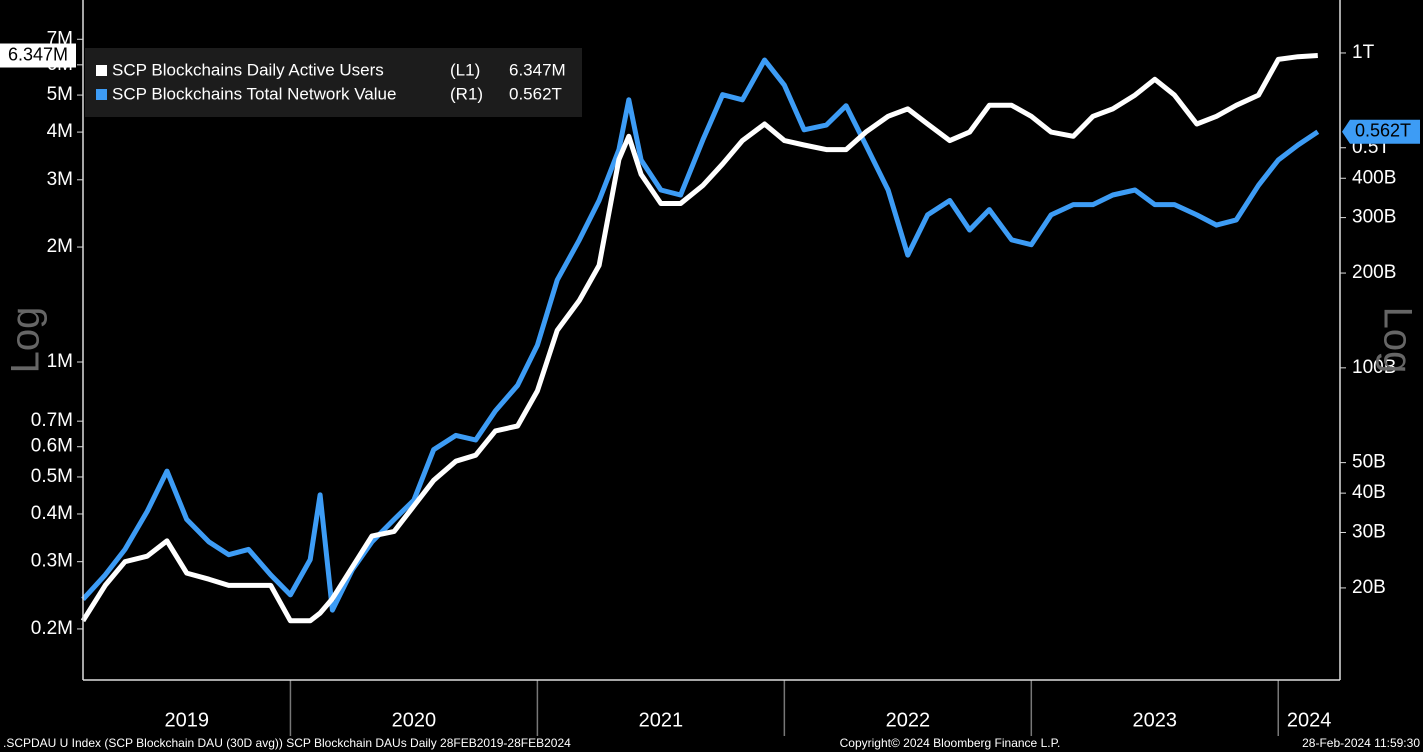 The width and height of the screenshot is (1423, 752). I want to click on y-tick-label: 0.2M, so click(52, 628).